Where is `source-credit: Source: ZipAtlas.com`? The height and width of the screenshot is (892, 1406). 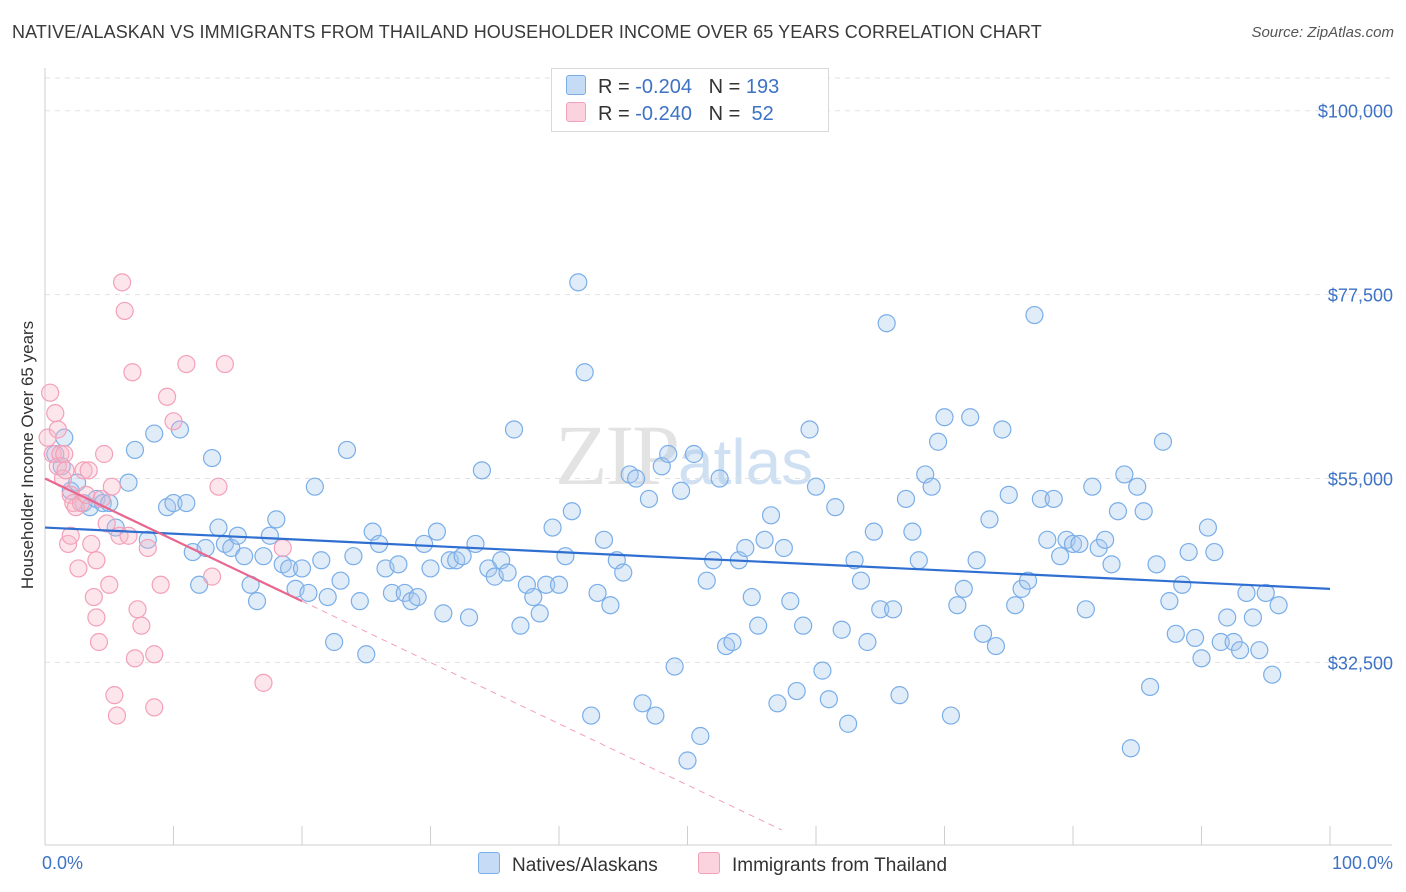 source-credit: Source: ZipAtlas.com is located at coordinates (1322, 32).